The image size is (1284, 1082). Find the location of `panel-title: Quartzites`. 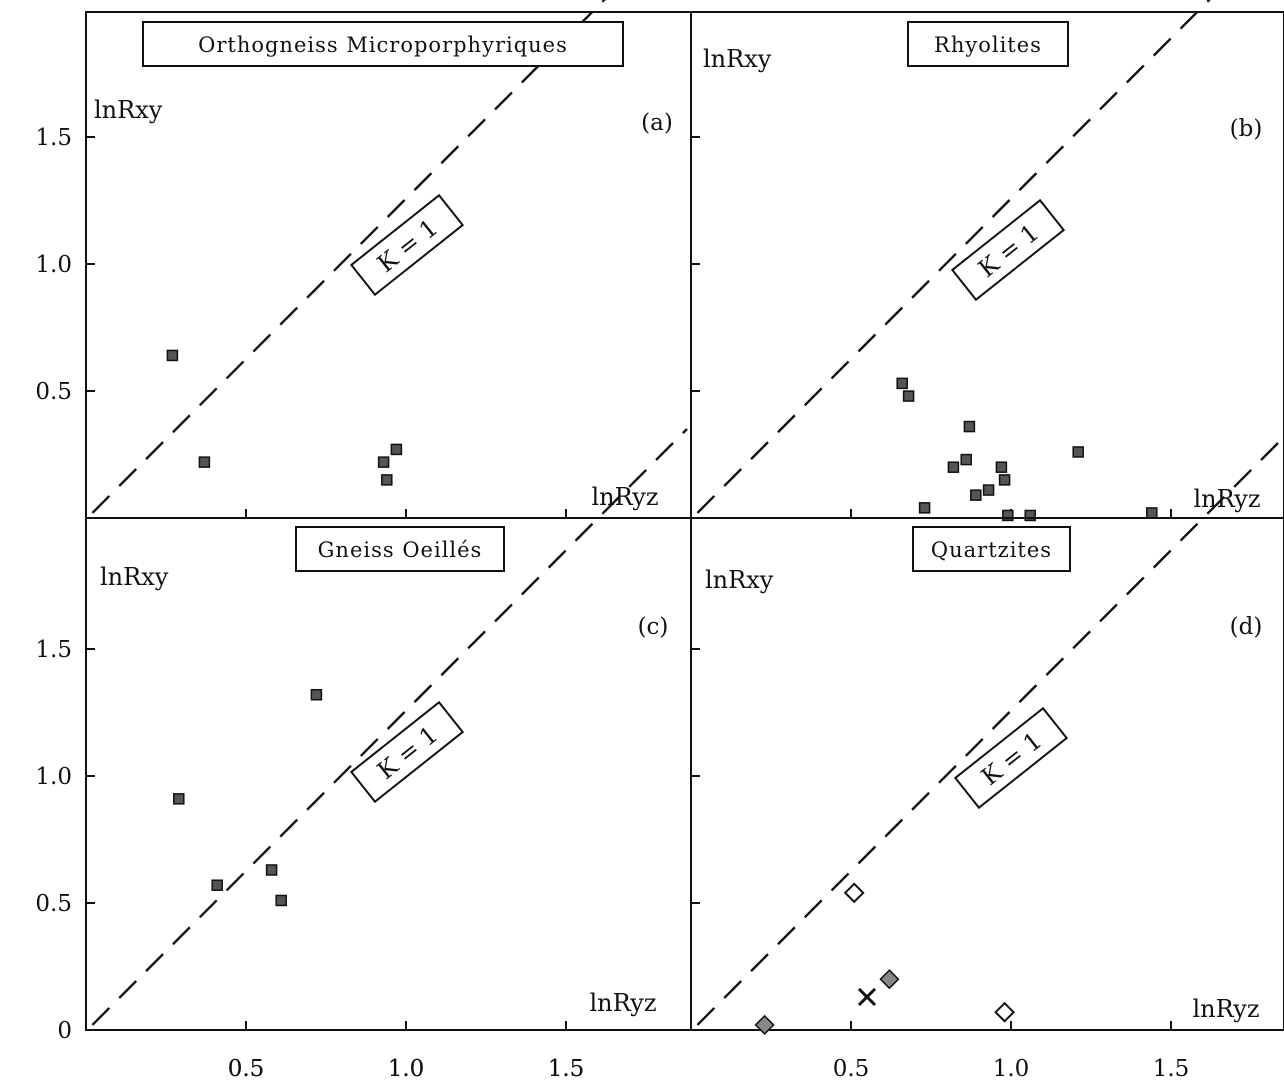

panel-title: Quartzites is located at coordinates (991, 550).